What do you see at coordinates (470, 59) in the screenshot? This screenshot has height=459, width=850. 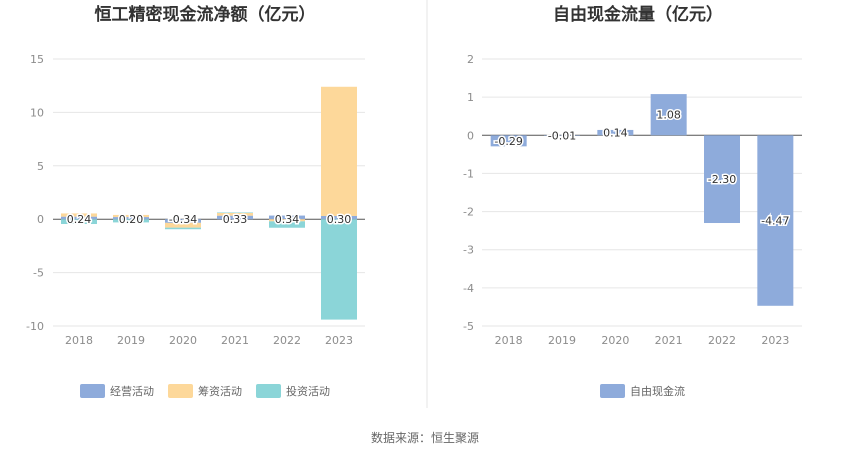 I see `y-tick-label: 2` at bounding box center [470, 59].